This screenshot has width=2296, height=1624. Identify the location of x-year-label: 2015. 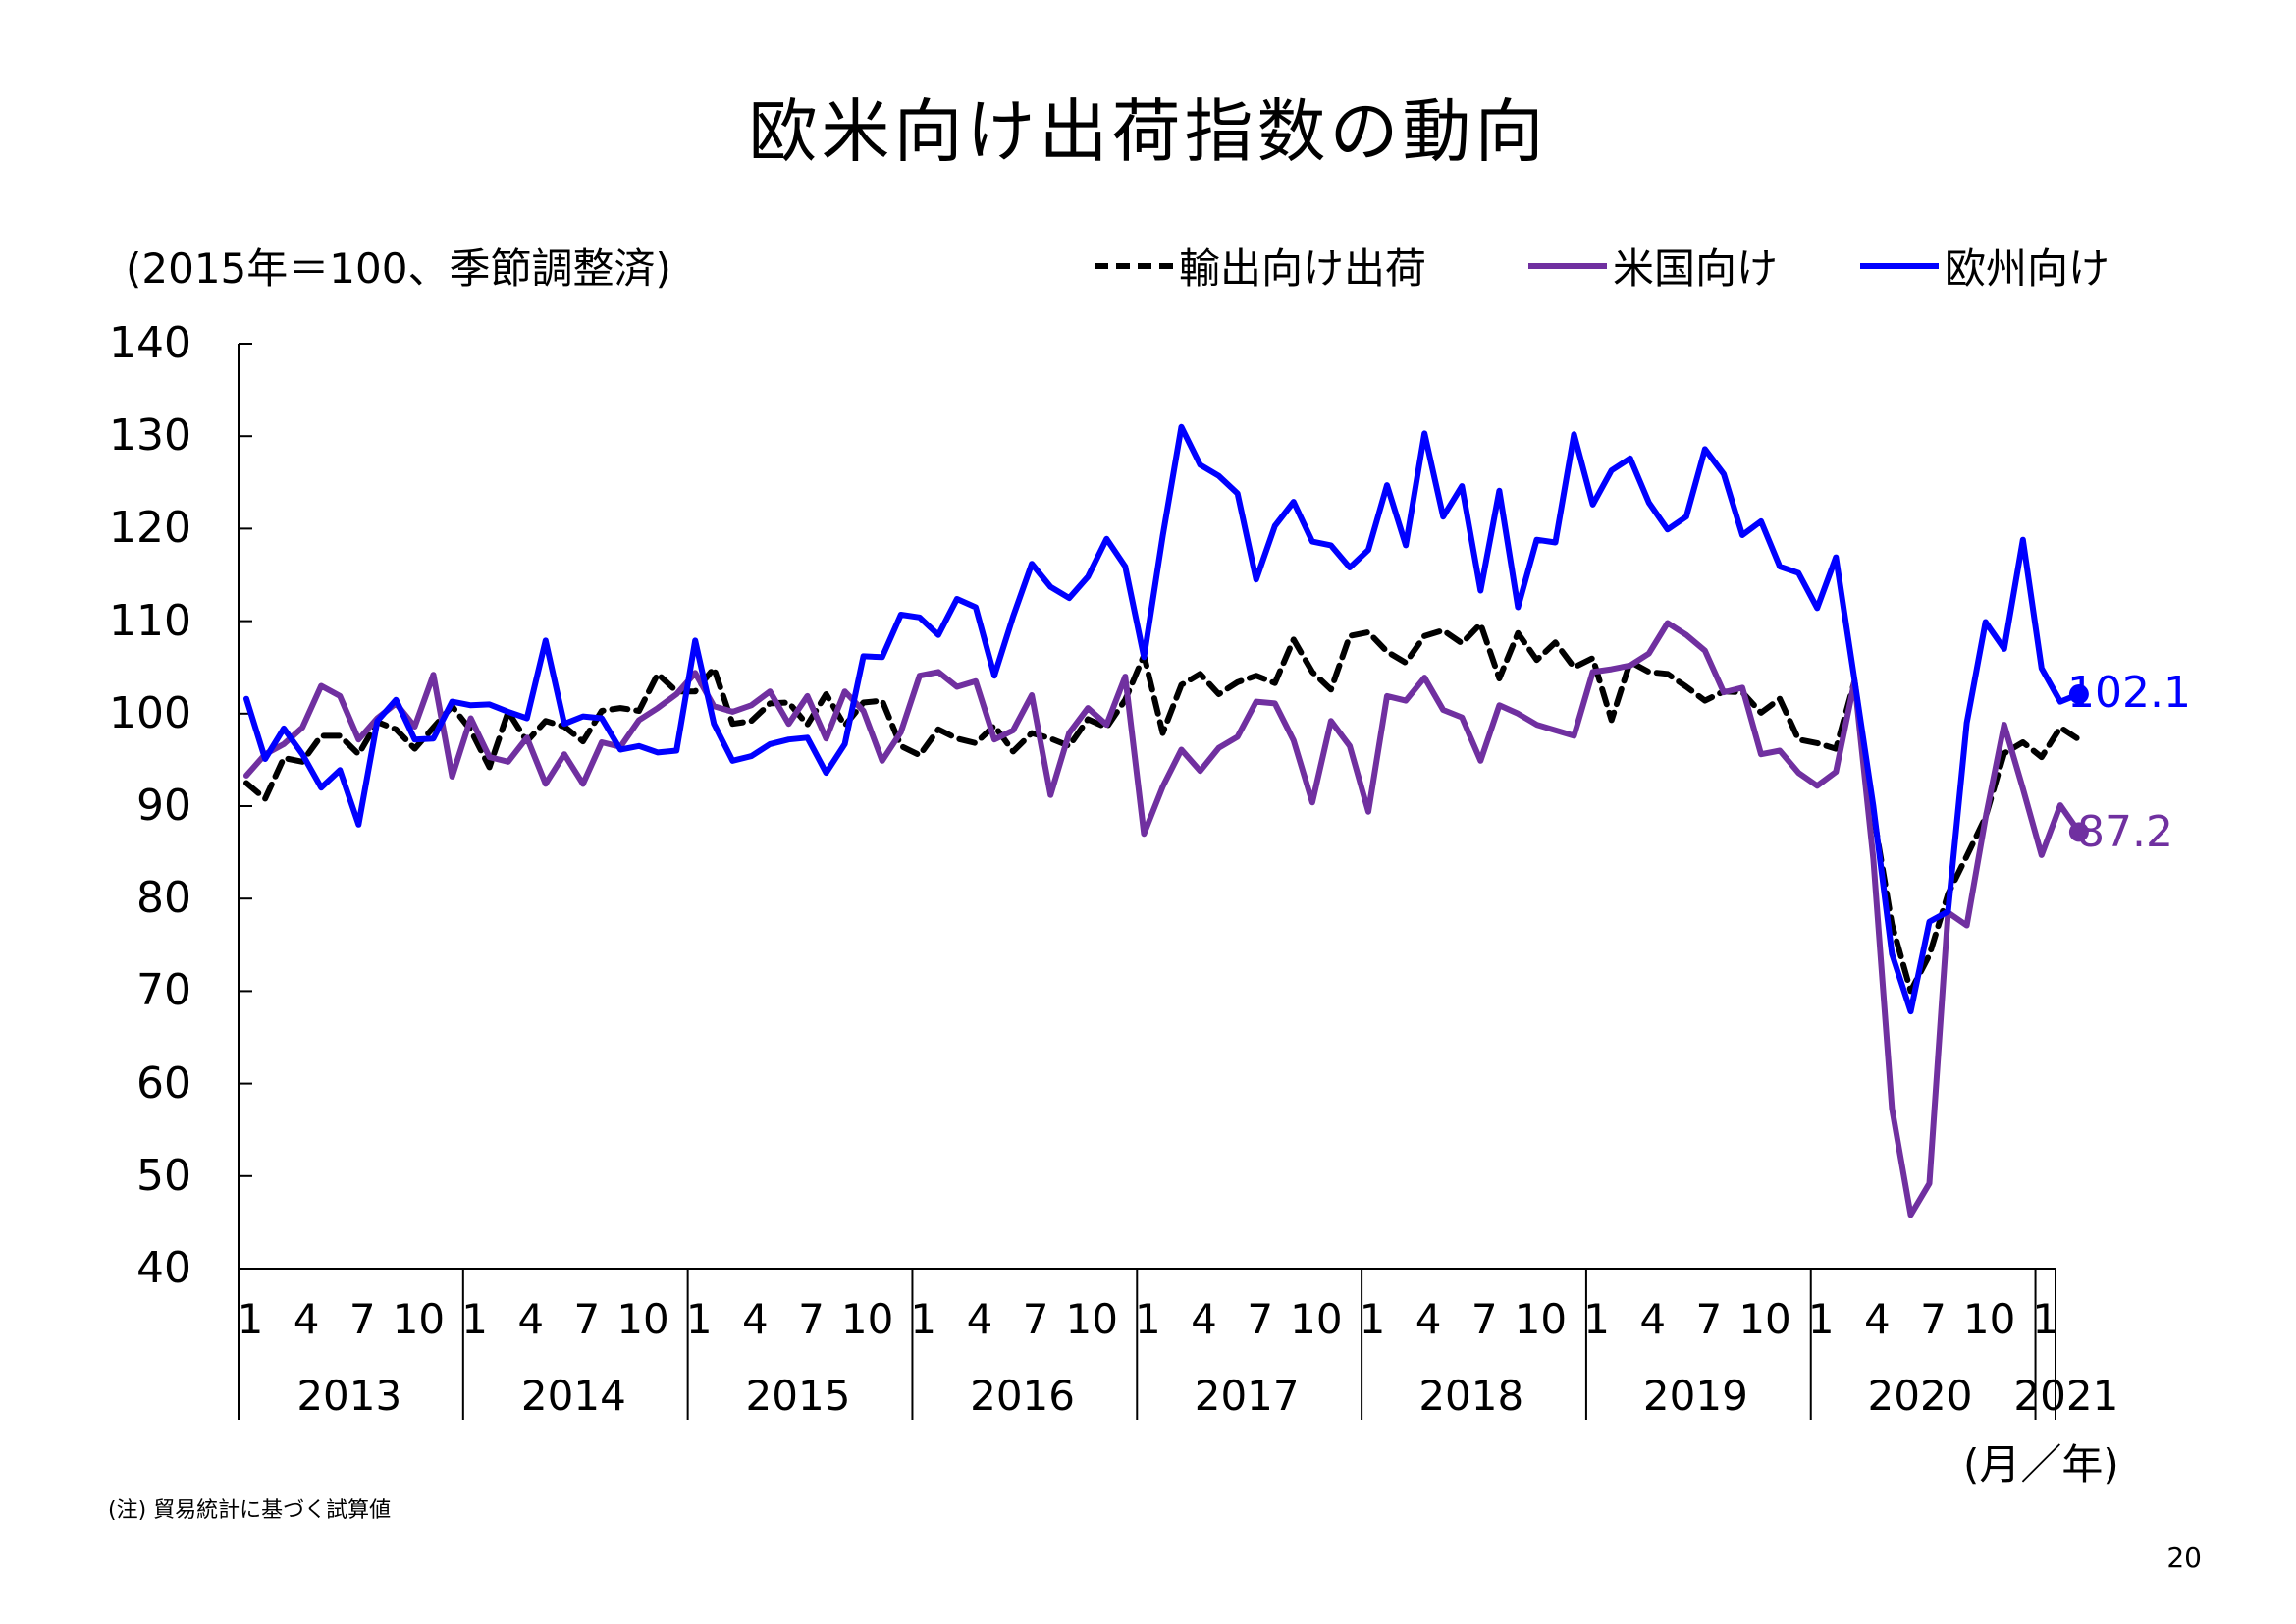
(798, 1396).